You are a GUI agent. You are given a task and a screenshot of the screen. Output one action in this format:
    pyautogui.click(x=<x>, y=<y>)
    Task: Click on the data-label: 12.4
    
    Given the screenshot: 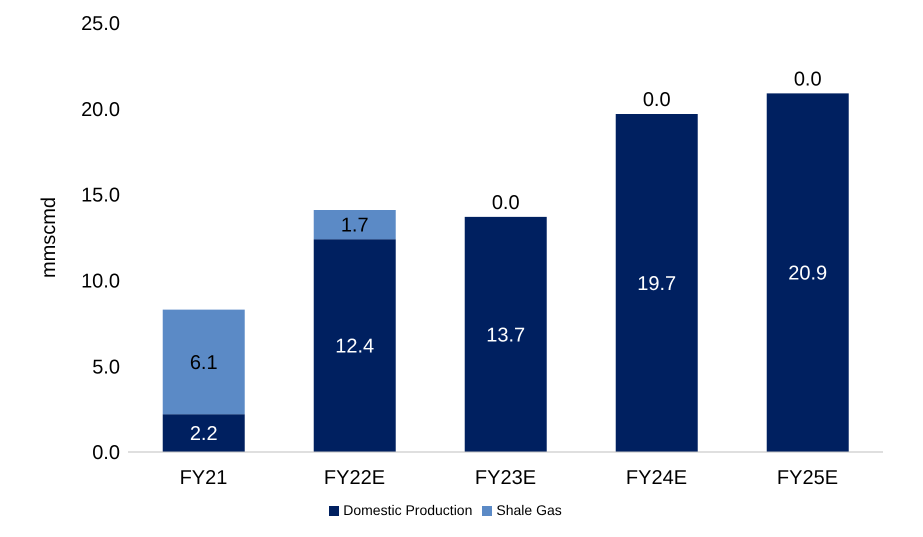 What is the action you would take?
    pyautogui.click(x=354, y=347)
    